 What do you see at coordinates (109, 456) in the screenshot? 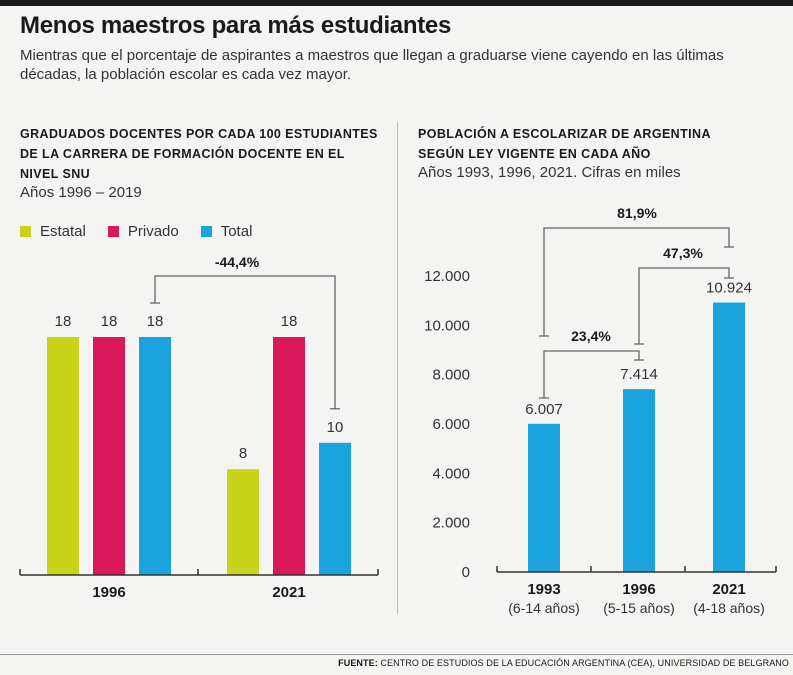
I see `bar-1996-privado` at bounding box center [109, 456].